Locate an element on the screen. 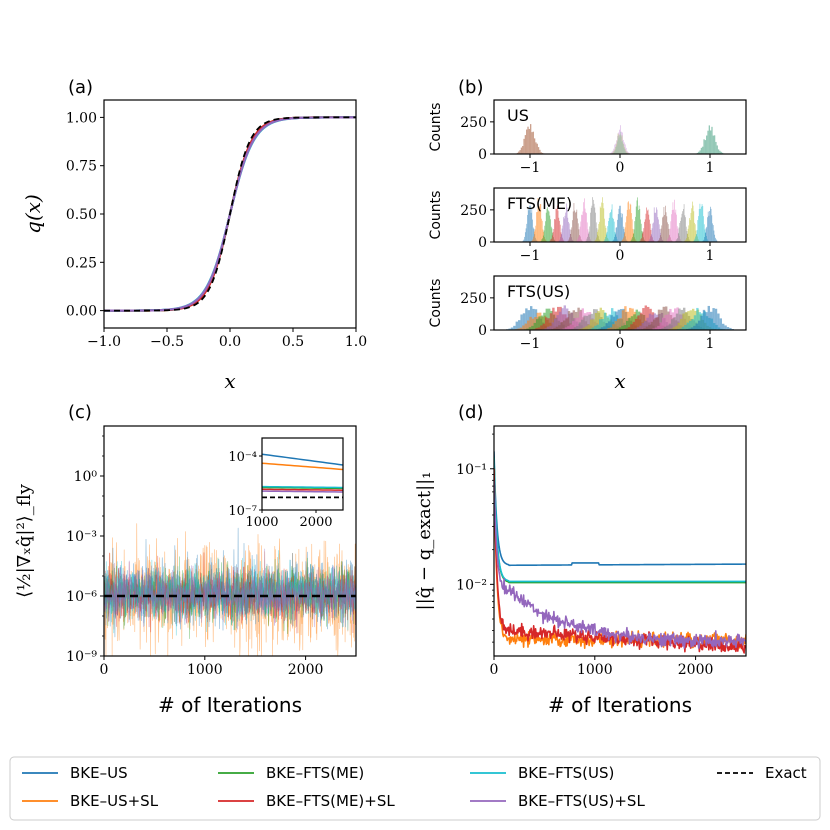  panel-c-inset-line-bke-fts-me-sl is located at coordinates (302, 489).